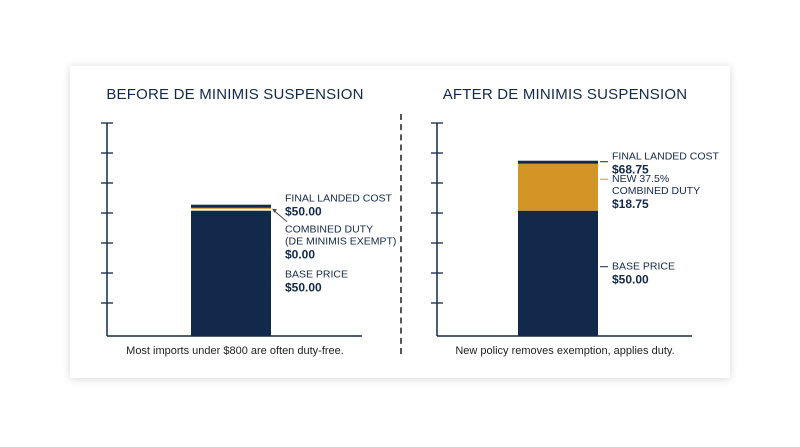 The height and width of the screenshot is (447, 800). What do you see at coordinates (329, 230) in the screenshot?
I see `combined-duty-label: COMBINED DUTY` at bounding box center [329, 230].